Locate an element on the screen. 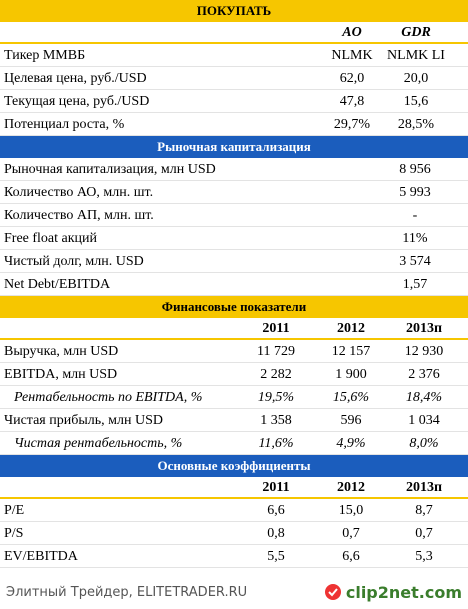 Image resolution: width=468 pixels, height=609 pixels. column-header: AO GDR is located at coordinates (234, 33).